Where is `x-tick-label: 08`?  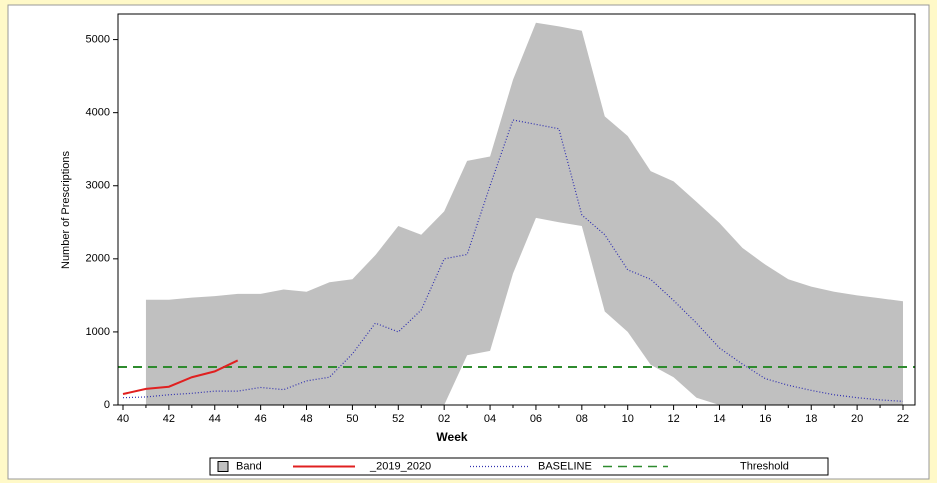
x-tick-label: 08 is located at coordinates (582, 419).